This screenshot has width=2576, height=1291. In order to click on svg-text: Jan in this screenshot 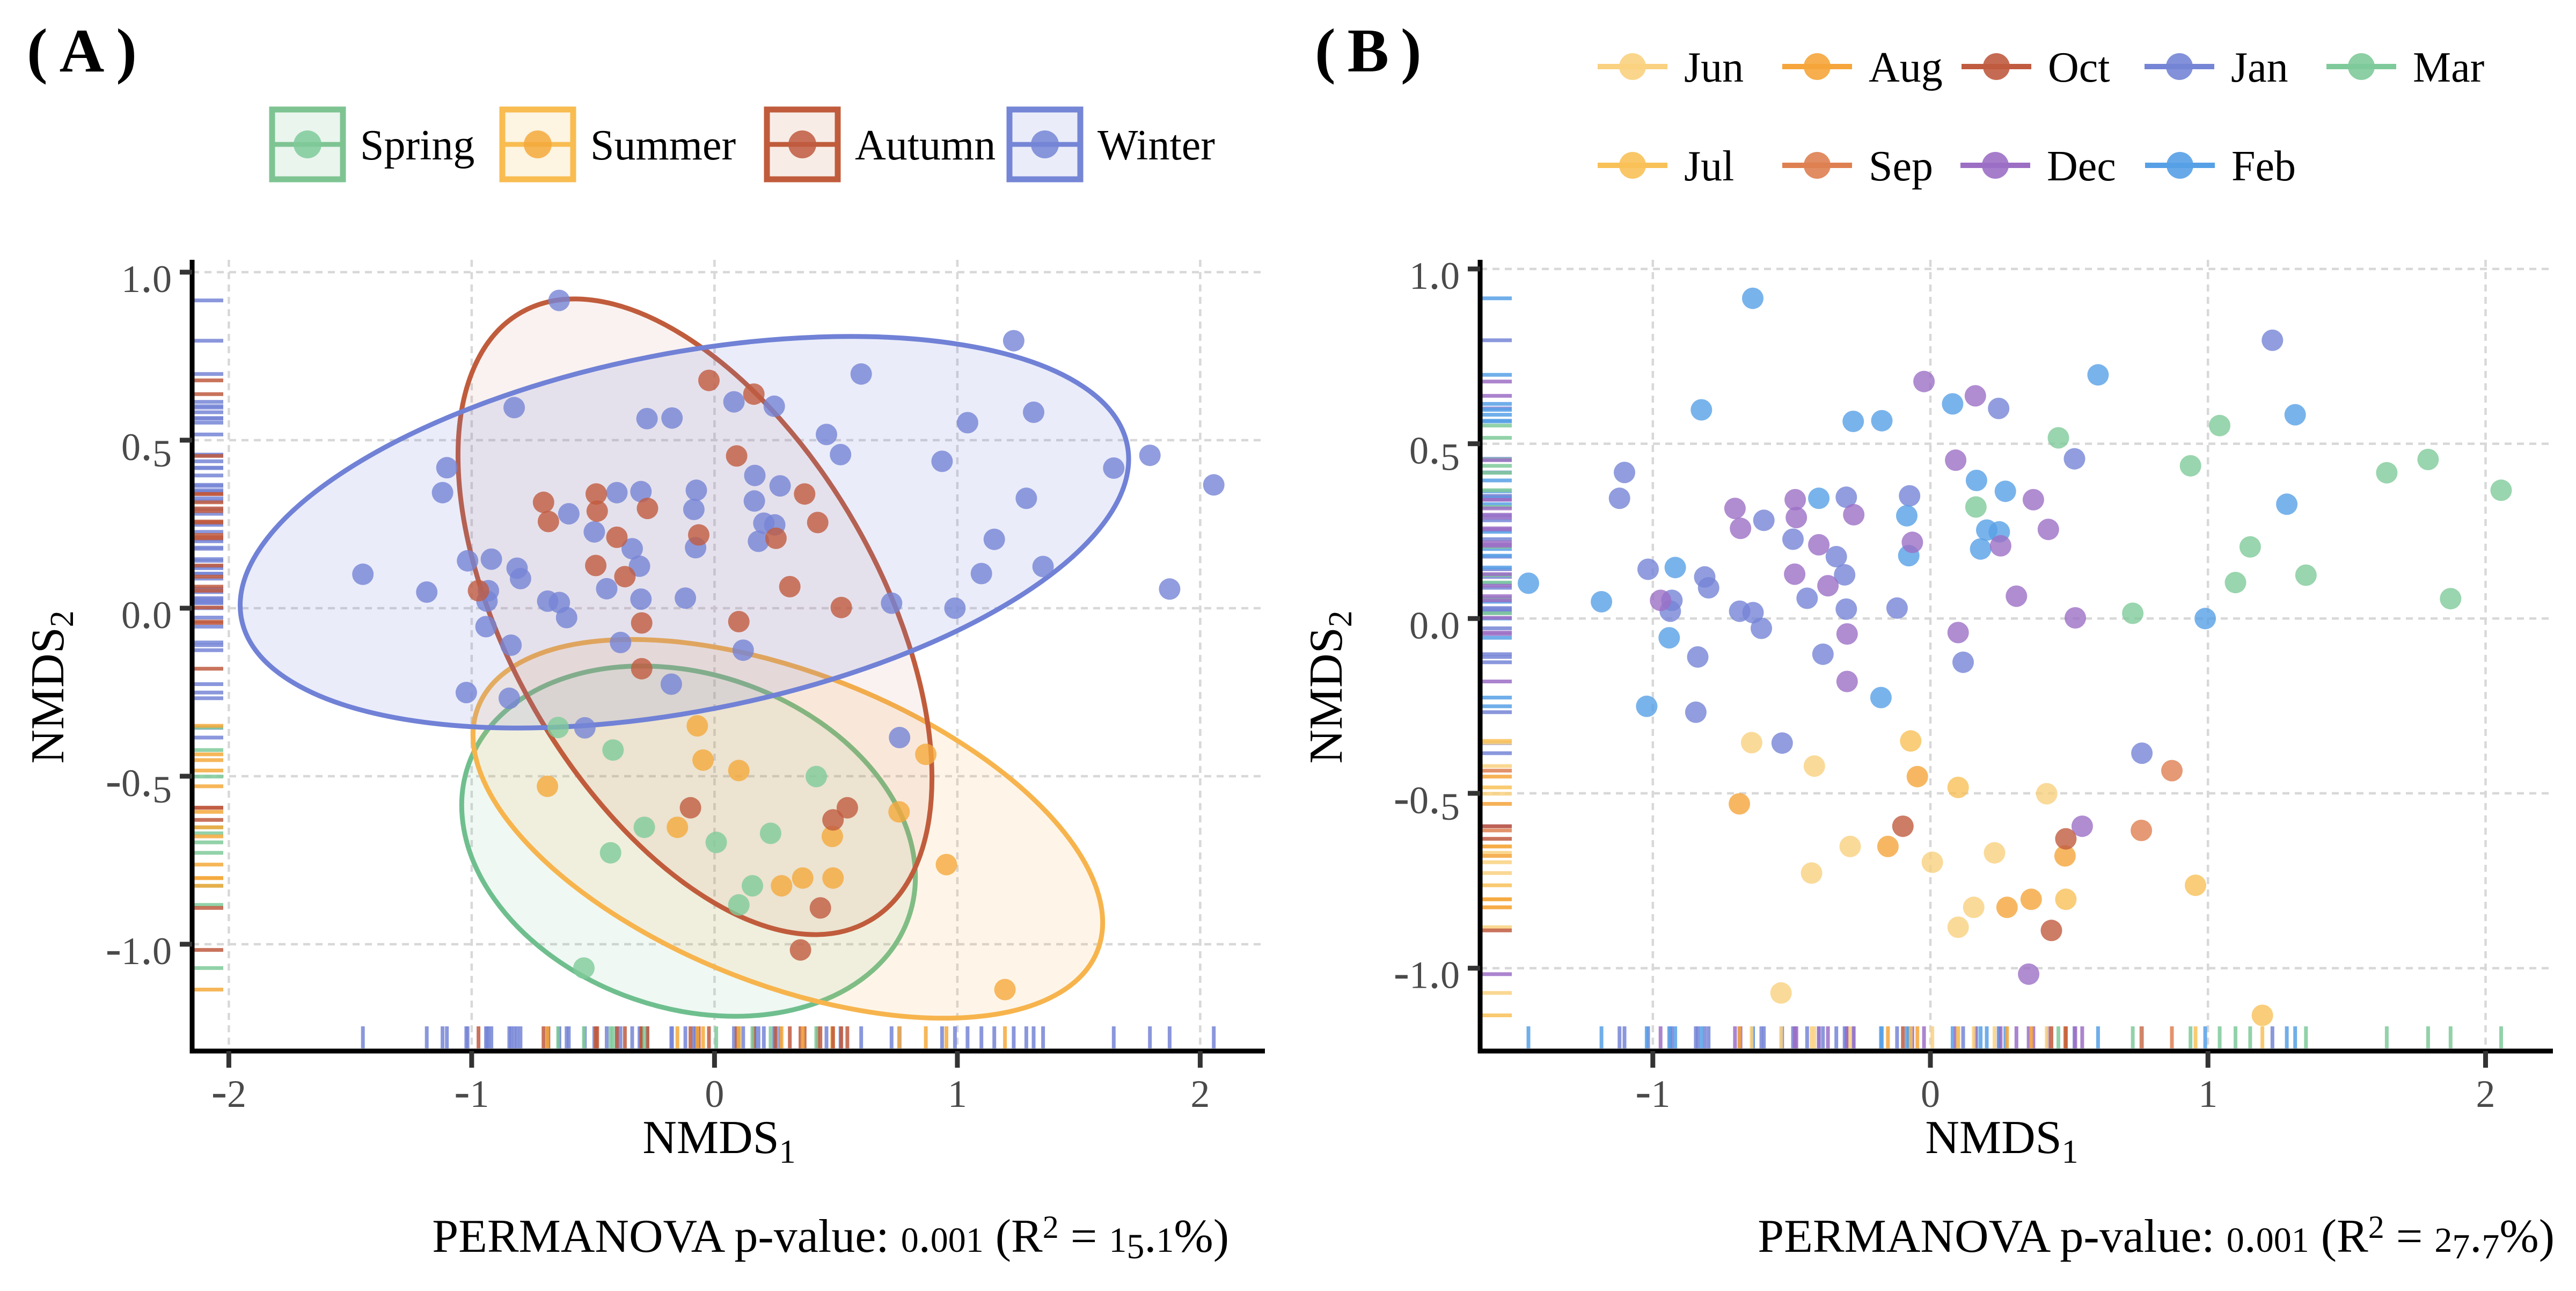, I will do `click(2259, 67)`.